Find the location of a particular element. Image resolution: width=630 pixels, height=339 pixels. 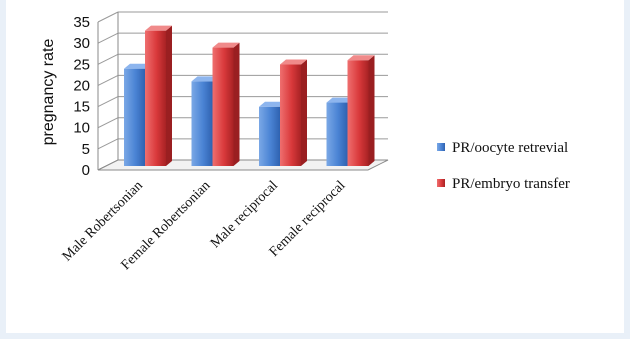

chart-floor is located at coordinates (243, 165).